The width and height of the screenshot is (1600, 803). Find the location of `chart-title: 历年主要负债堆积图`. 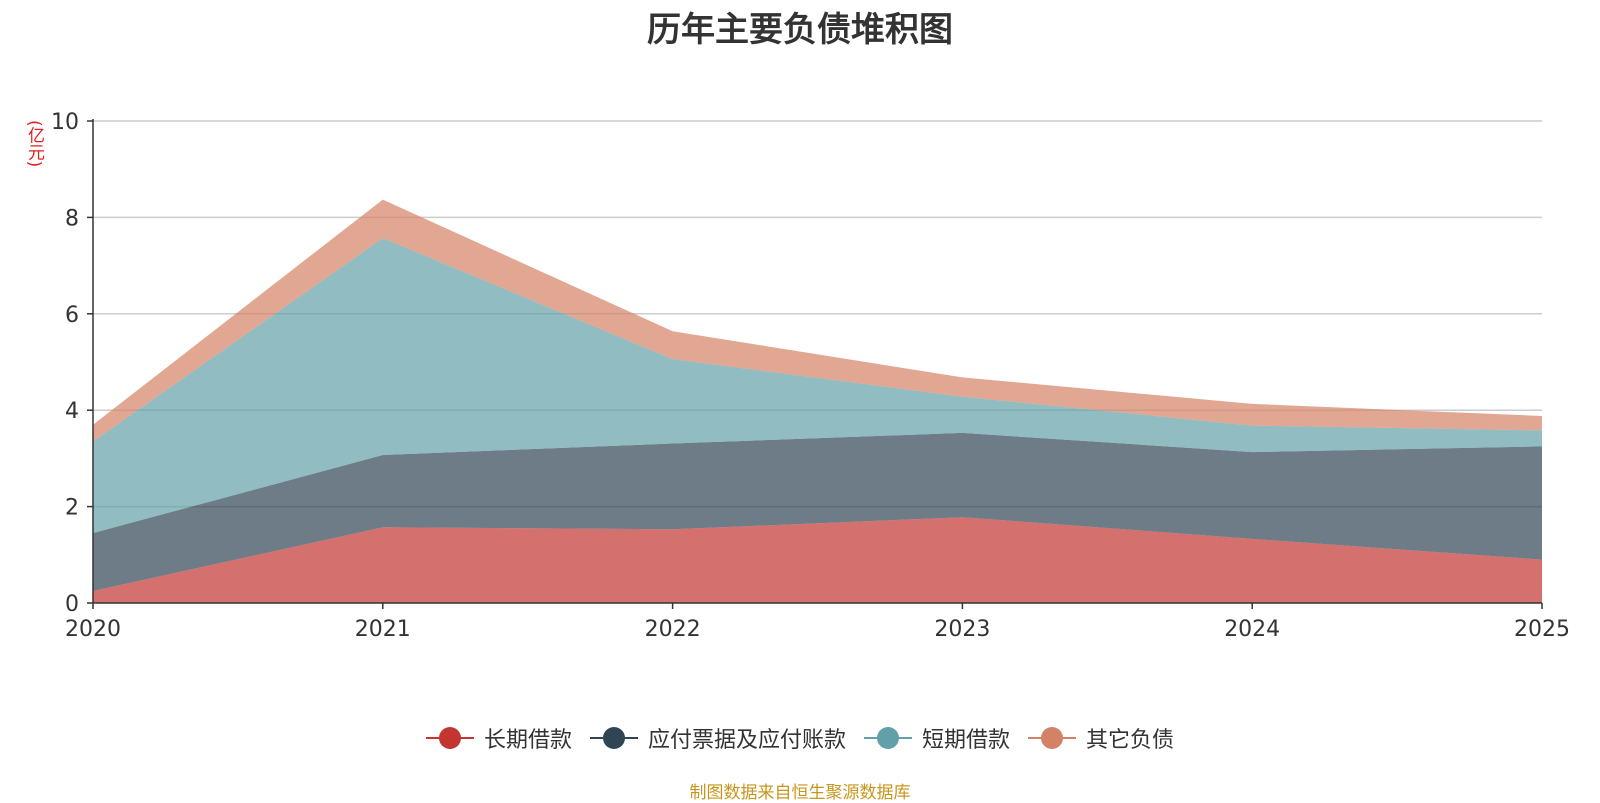

chart-title: 历年主要负债堆积图 is located at coordinates (800, 30).